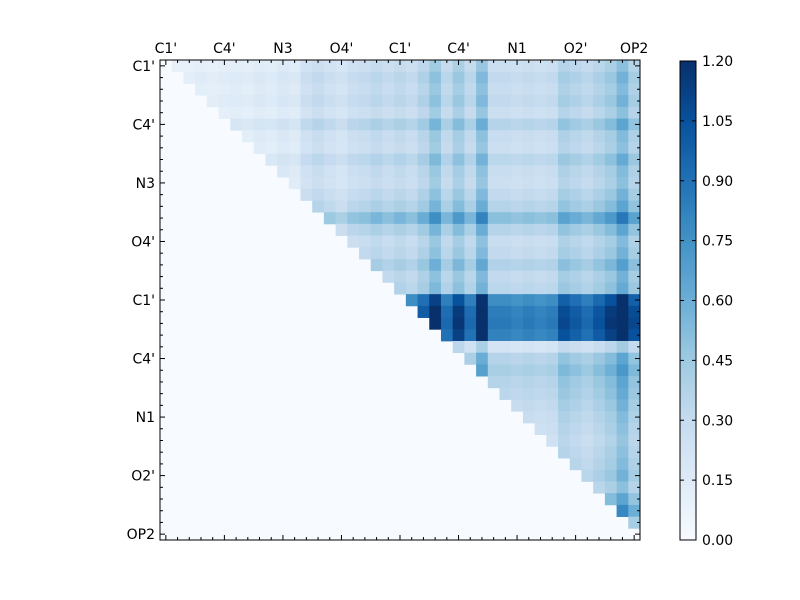  What do you see at coordinates (717, 361) in the screenshot?
I see `colorbar-tick-label: 0.45` at bounding box center [717, 361].